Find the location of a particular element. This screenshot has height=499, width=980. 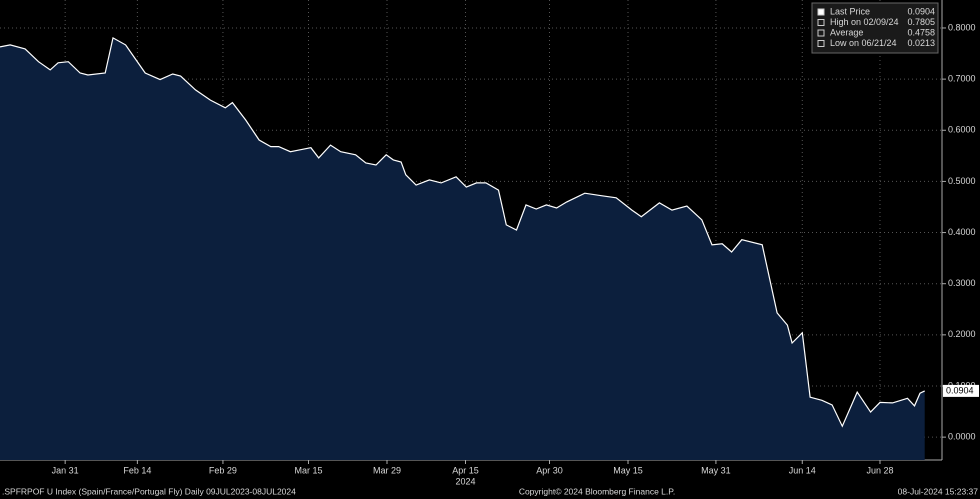

last-price-tag-label: 0.0904 is located at coordinates (960, 390).